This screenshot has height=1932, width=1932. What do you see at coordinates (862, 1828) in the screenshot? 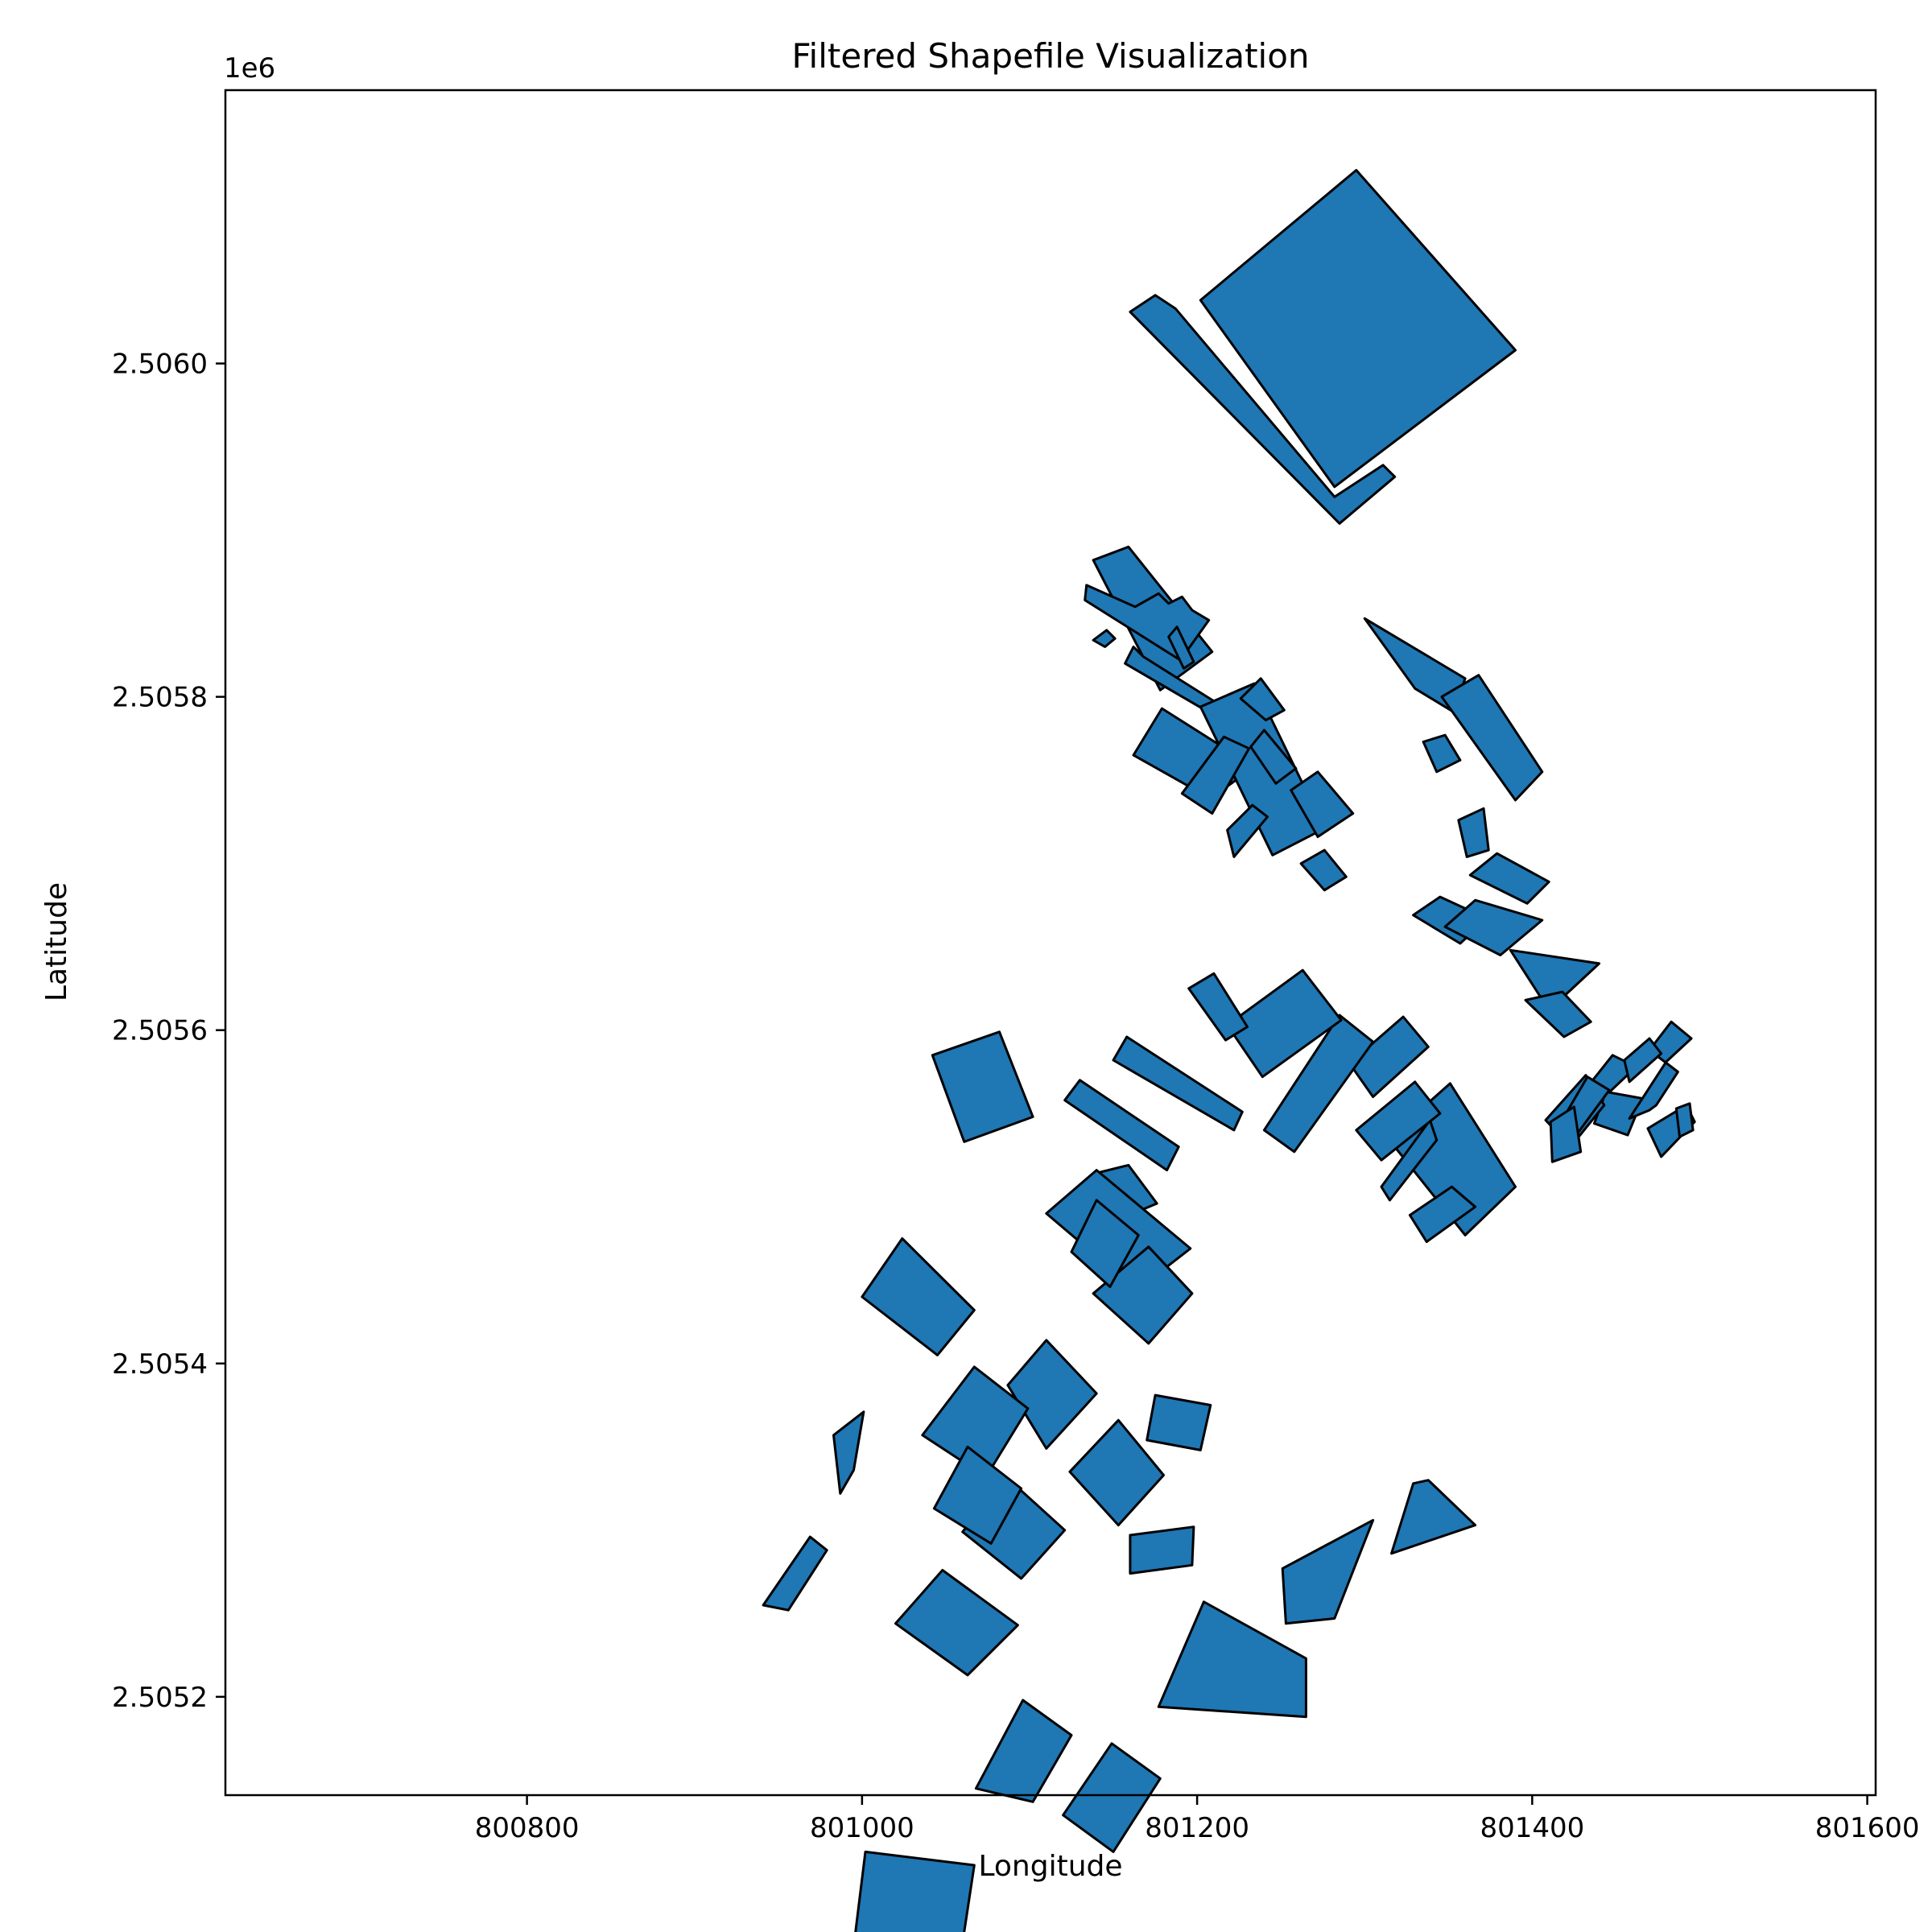
I see `x-tick-label-2: 801000` at bounding box center [862, 1828].